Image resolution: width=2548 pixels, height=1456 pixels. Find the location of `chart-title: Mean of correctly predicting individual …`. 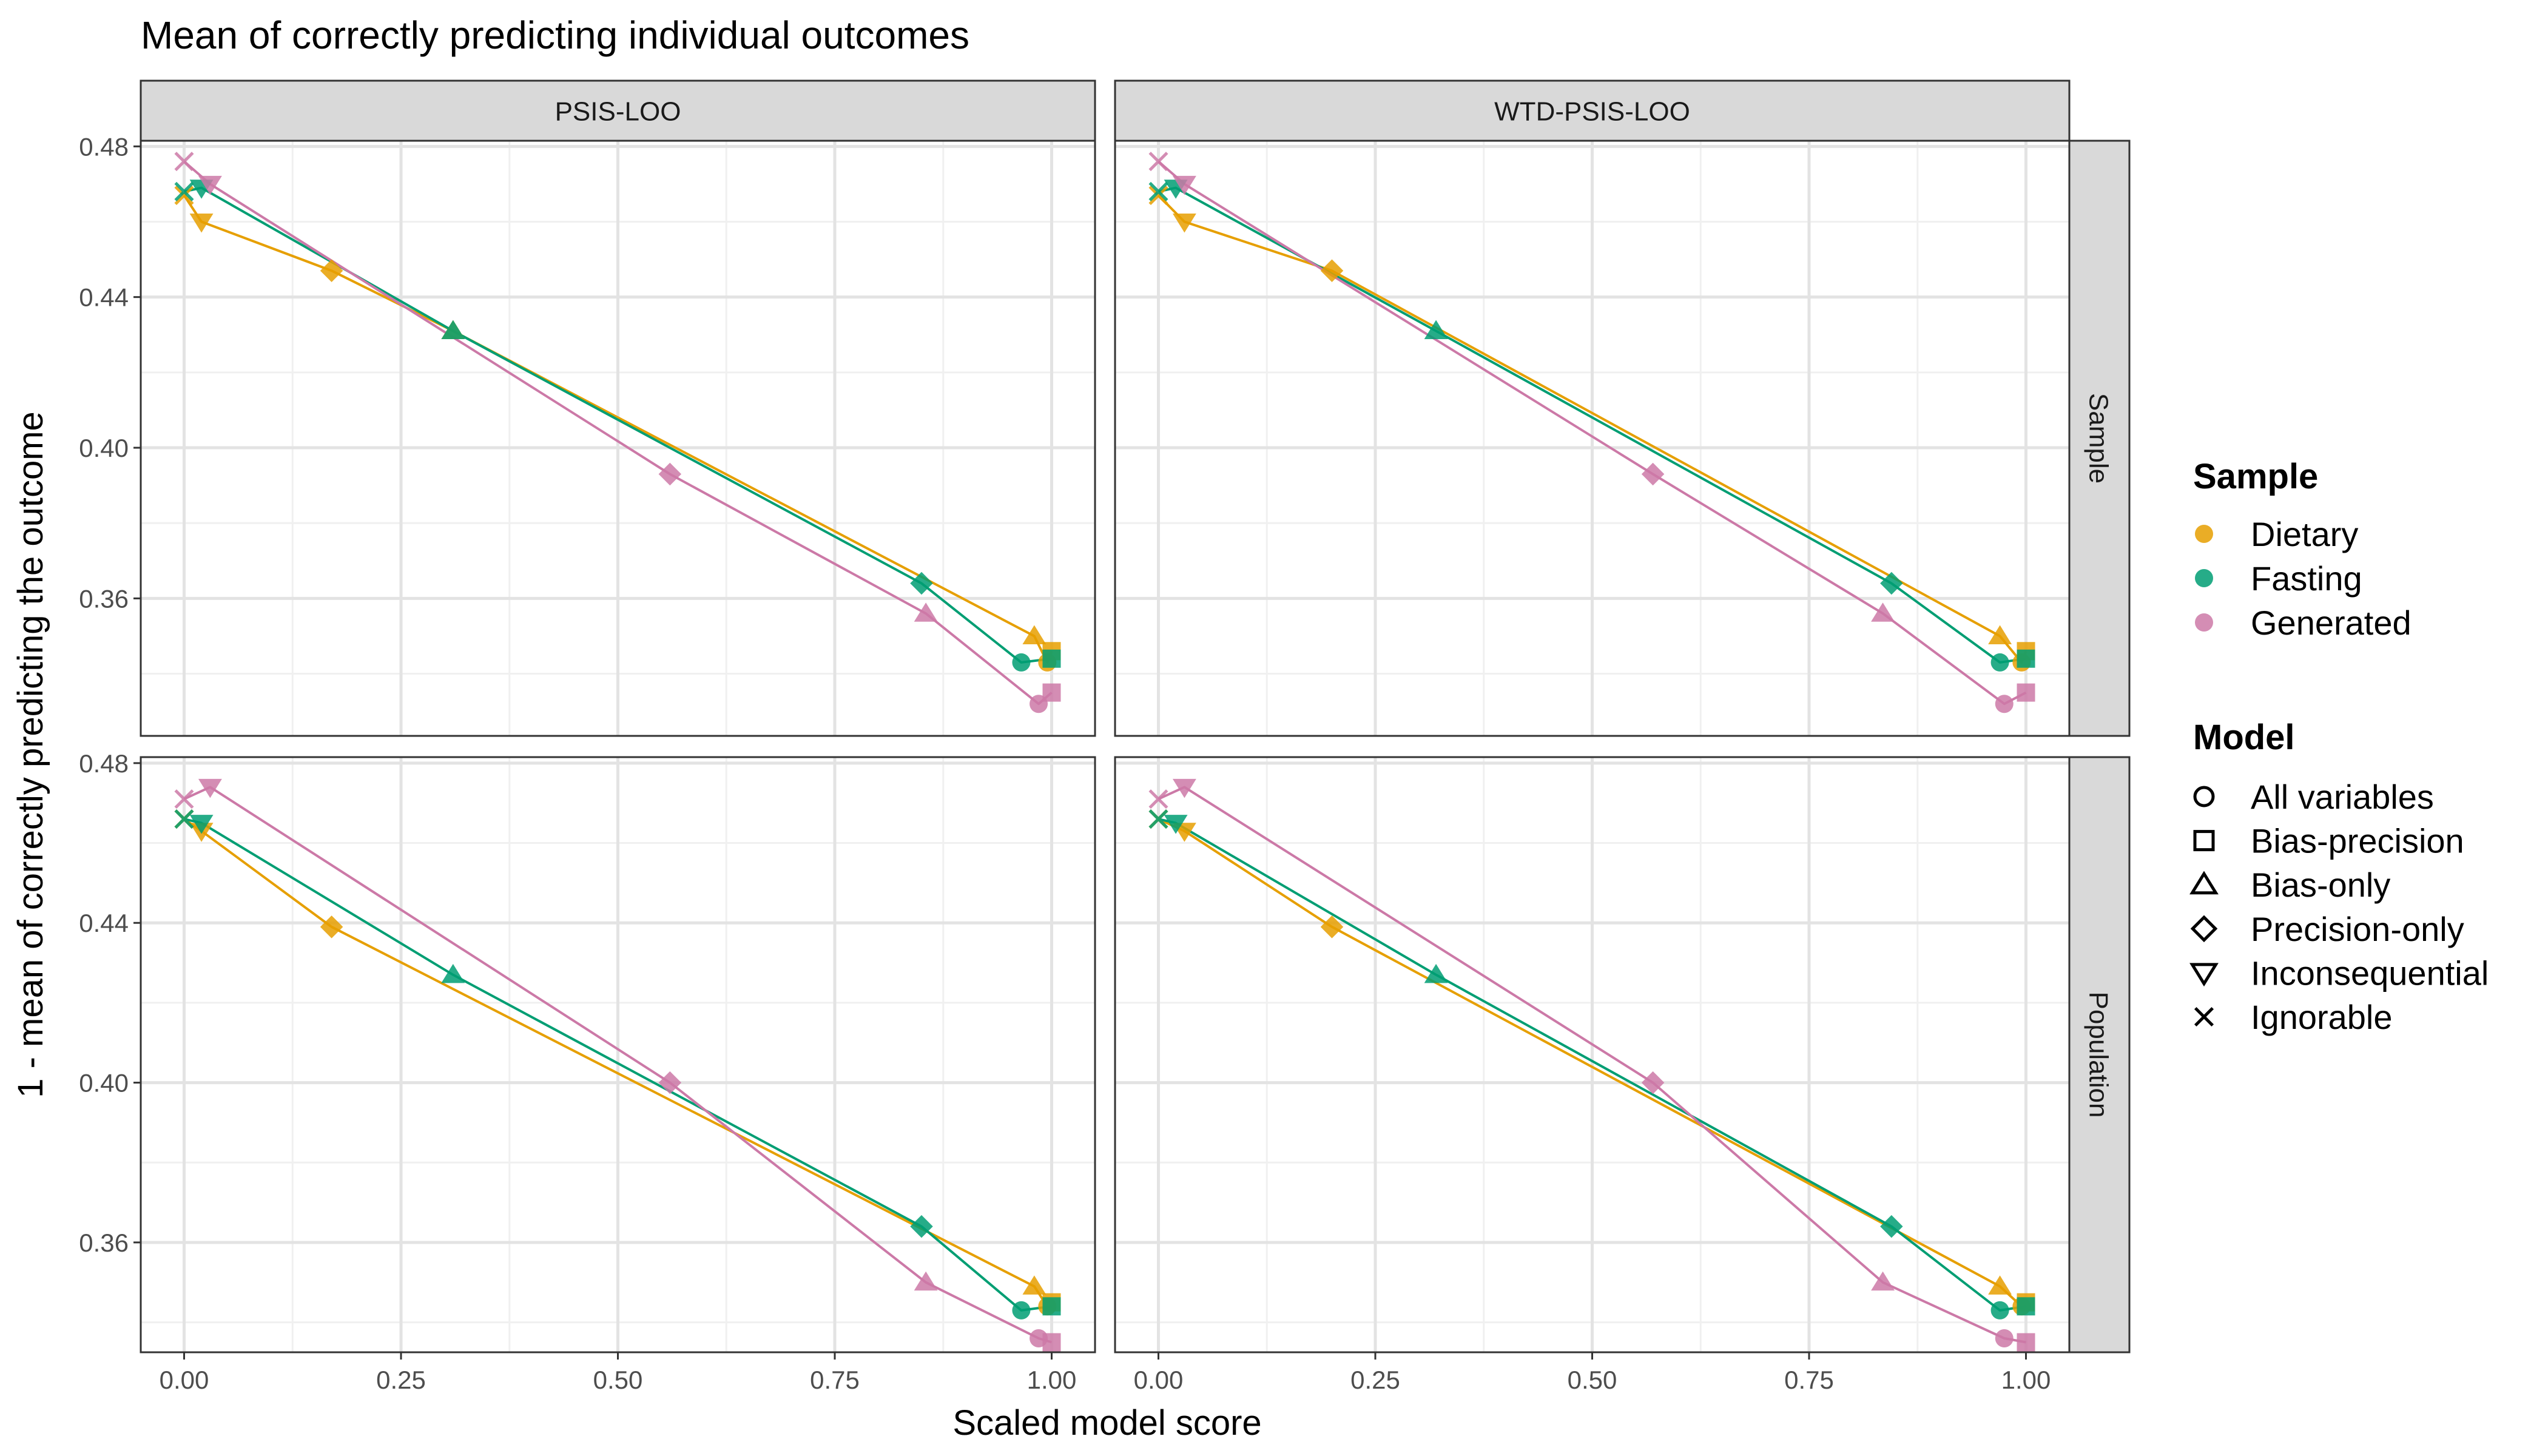

chart-title: Mean of correctly predicting individual … is located at coordinates (555, 35).